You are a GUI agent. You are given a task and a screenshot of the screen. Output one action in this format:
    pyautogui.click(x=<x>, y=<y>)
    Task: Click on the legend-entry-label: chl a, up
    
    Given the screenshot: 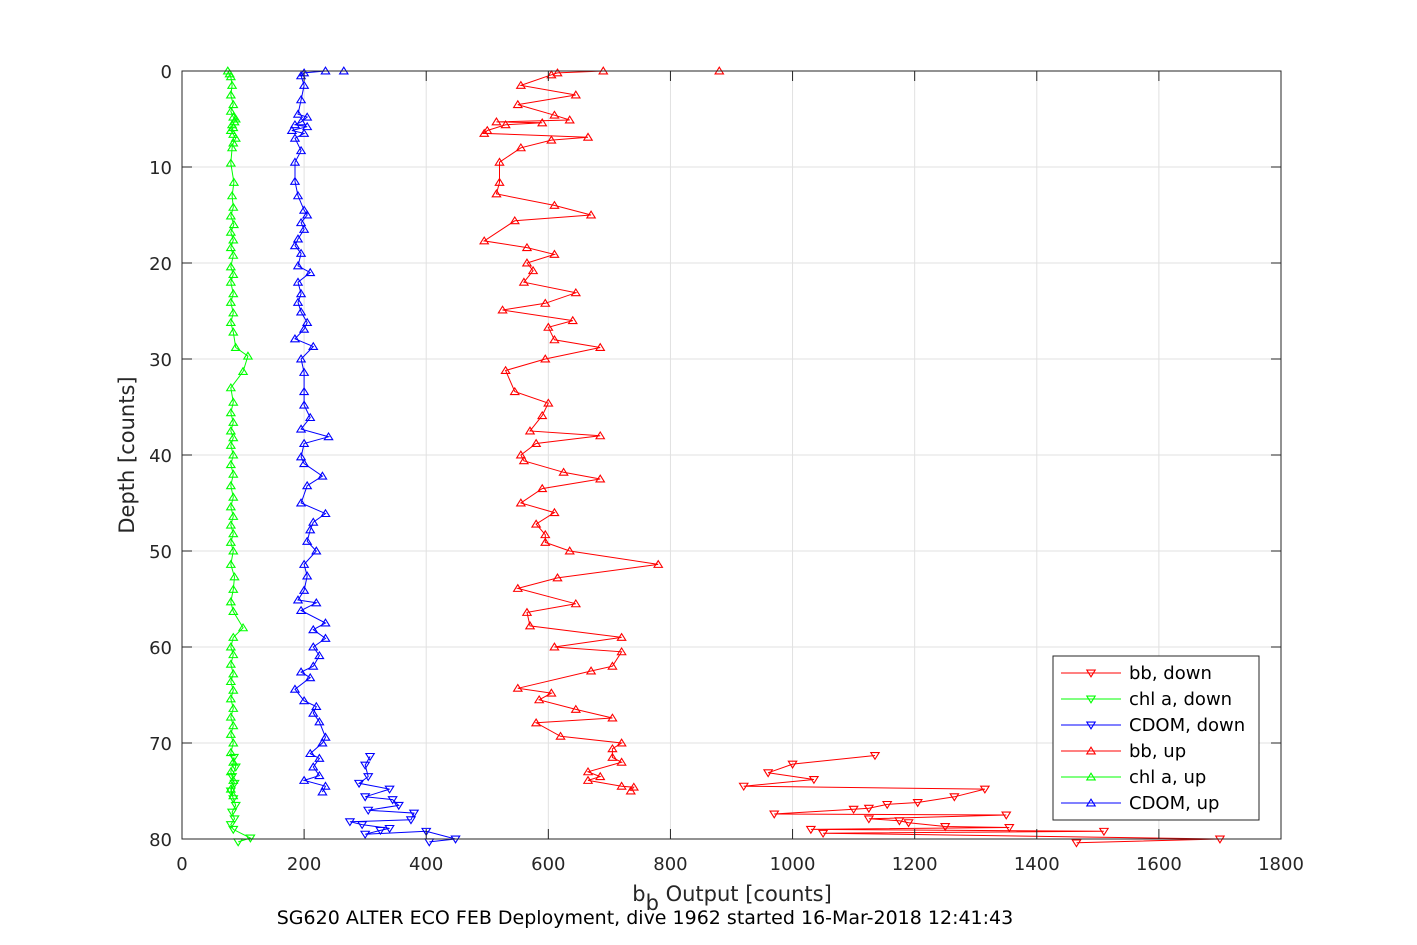 What is the action you would take?
    pyautogui.click(x=1167, y=777)
    